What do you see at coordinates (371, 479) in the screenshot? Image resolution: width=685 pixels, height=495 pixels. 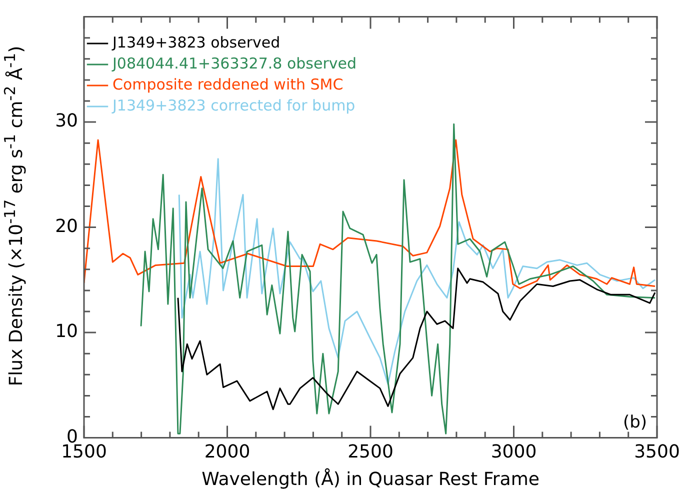 I see `x-axis-title: Wavelength (Å) in Quasar Rest Frame` at bounding box center [371, 479].